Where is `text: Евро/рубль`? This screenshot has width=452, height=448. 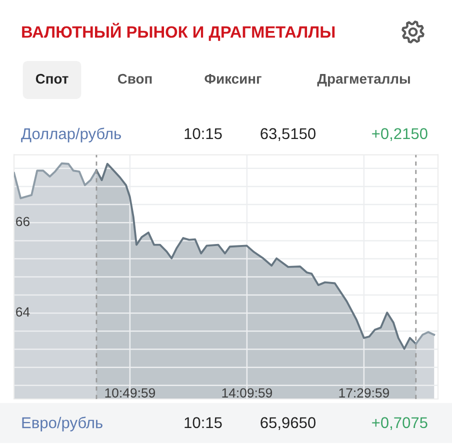 text: Евро/рубль is located at coordinates (62, 424).